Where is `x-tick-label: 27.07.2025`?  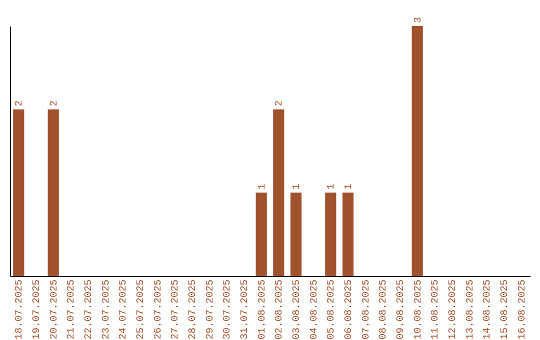
x-tick-label: 27.07.2025 is located at coordinates (176, 310).